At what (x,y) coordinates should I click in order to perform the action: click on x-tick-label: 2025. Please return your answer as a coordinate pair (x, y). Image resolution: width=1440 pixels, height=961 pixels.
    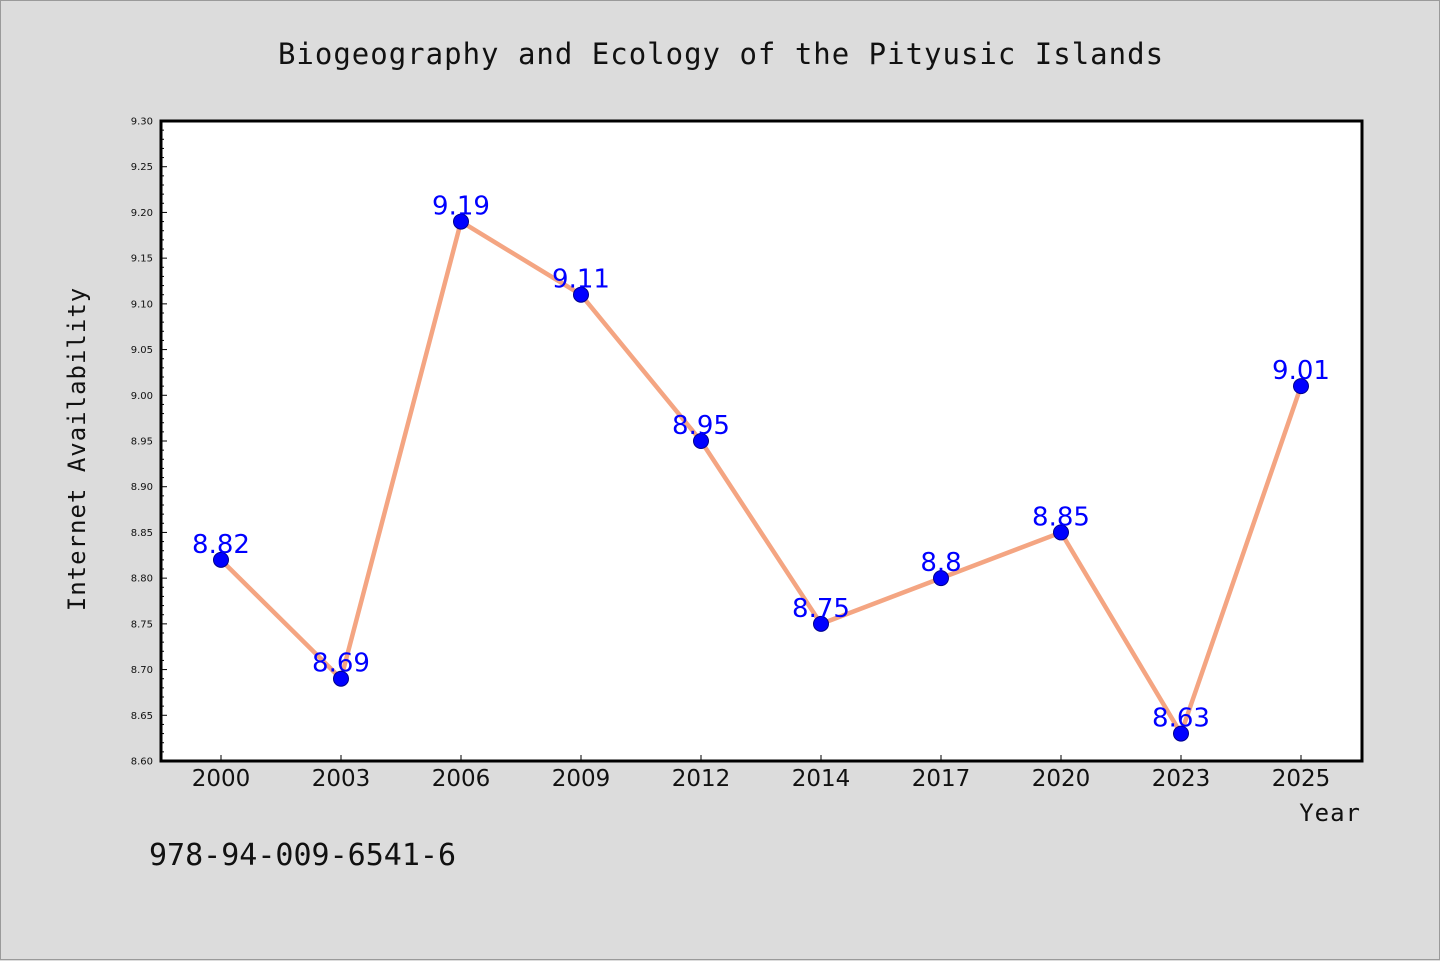
    Looking at the image, I should click on (1301, 779).